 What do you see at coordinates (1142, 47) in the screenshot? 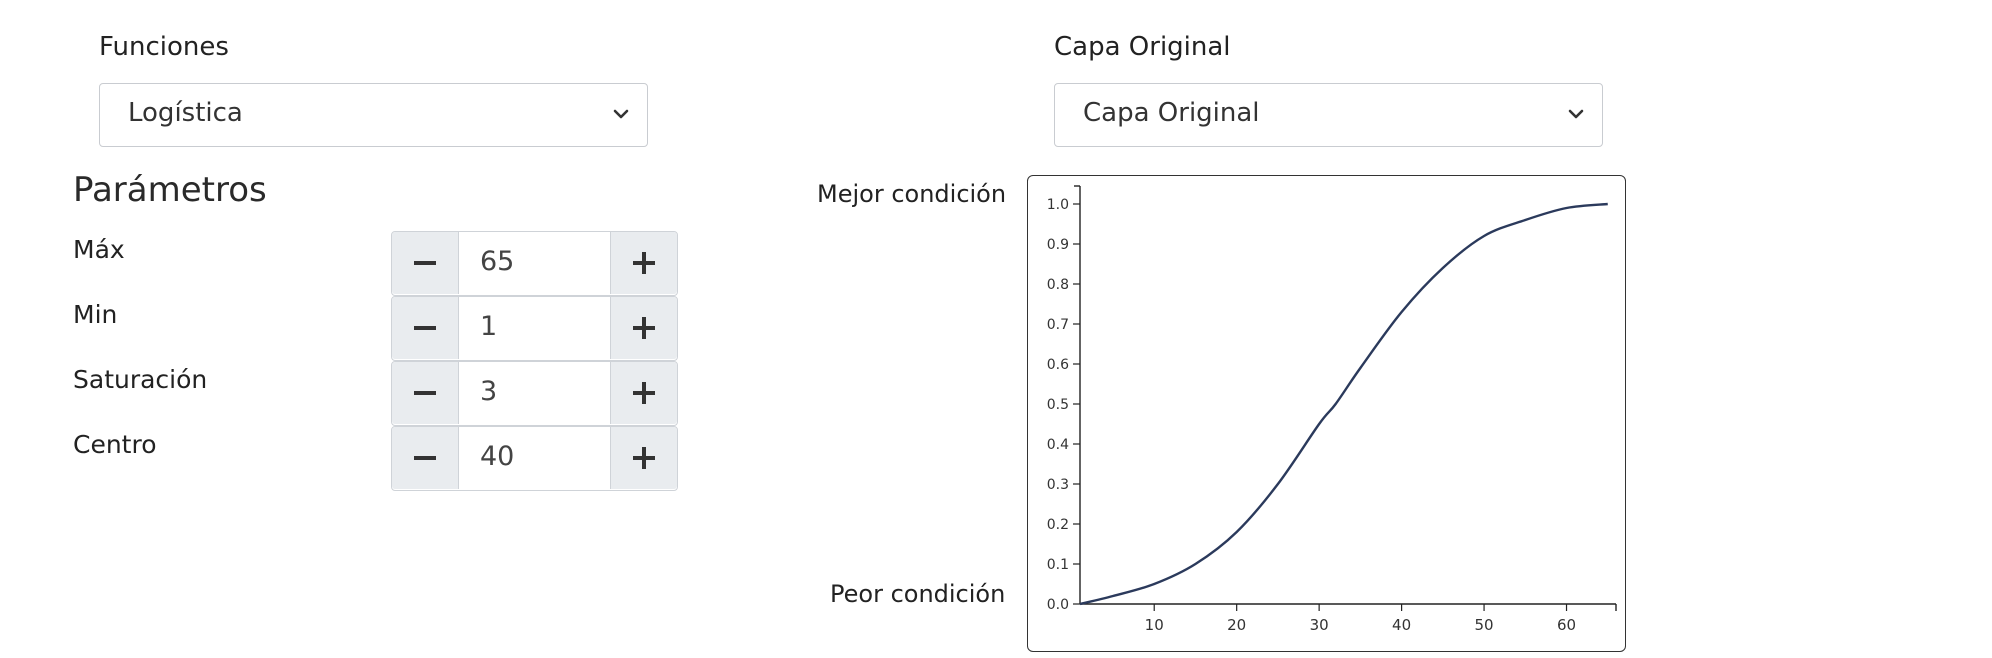
I see `capa-label: Capa Original` at bounding box center [1142, 47].